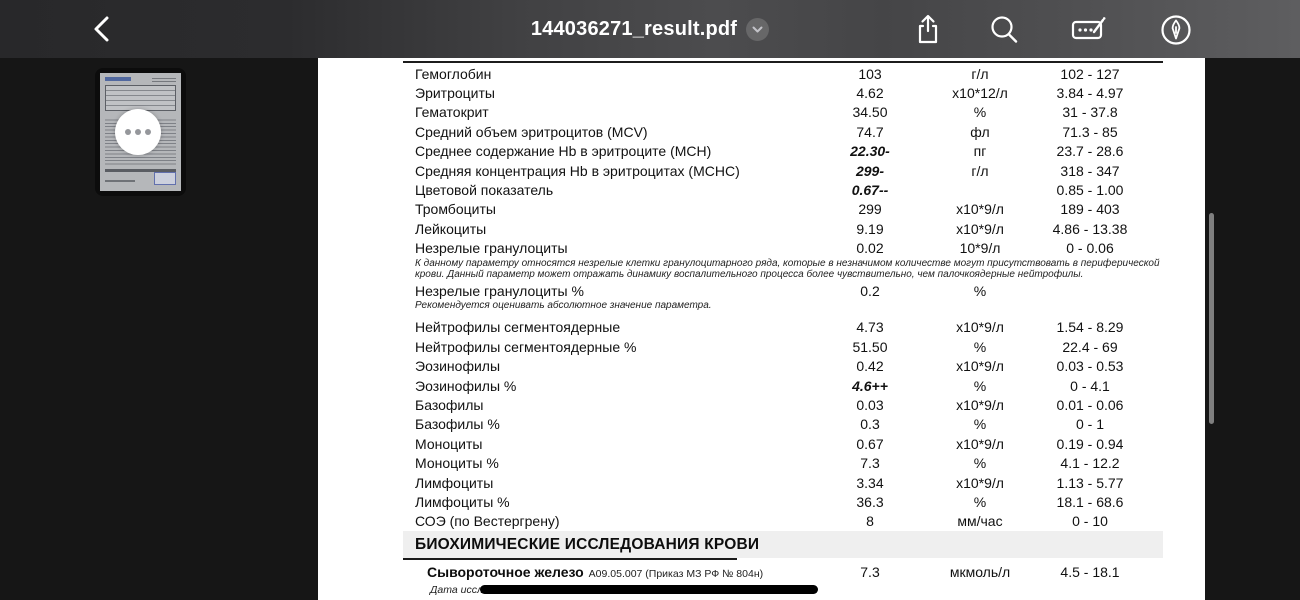 This screenshot has height=600, width=1300. I want to click on thumbnail-more-button, so click(138, 132).